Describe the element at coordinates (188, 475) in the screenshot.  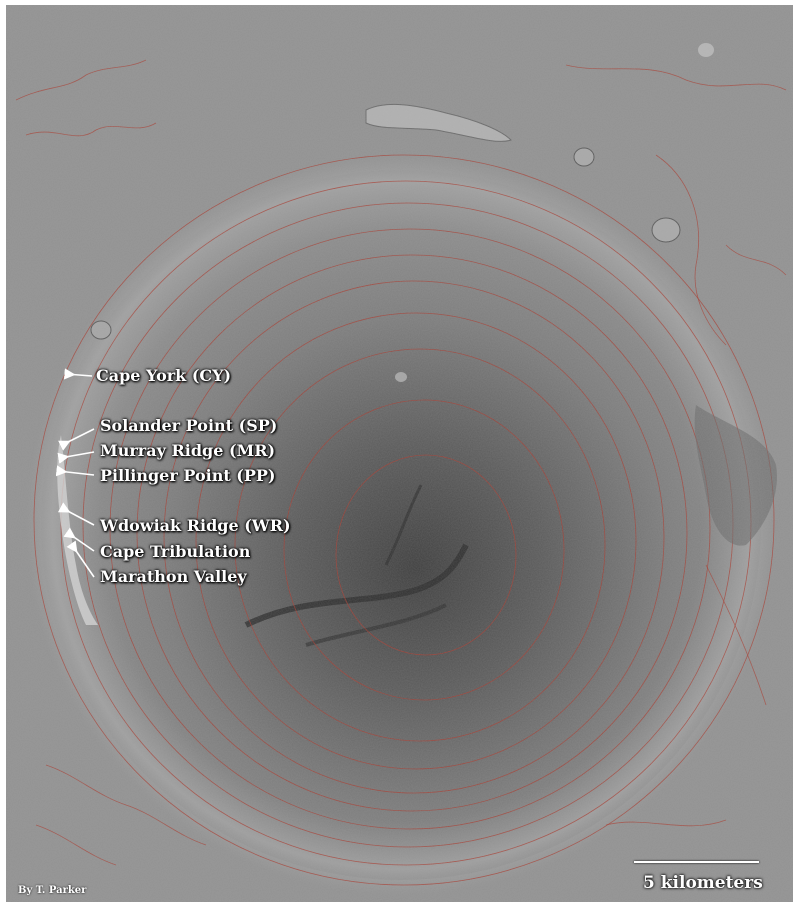
I see `label-pillinger-point: Pillinger Point (PP)` at that location.